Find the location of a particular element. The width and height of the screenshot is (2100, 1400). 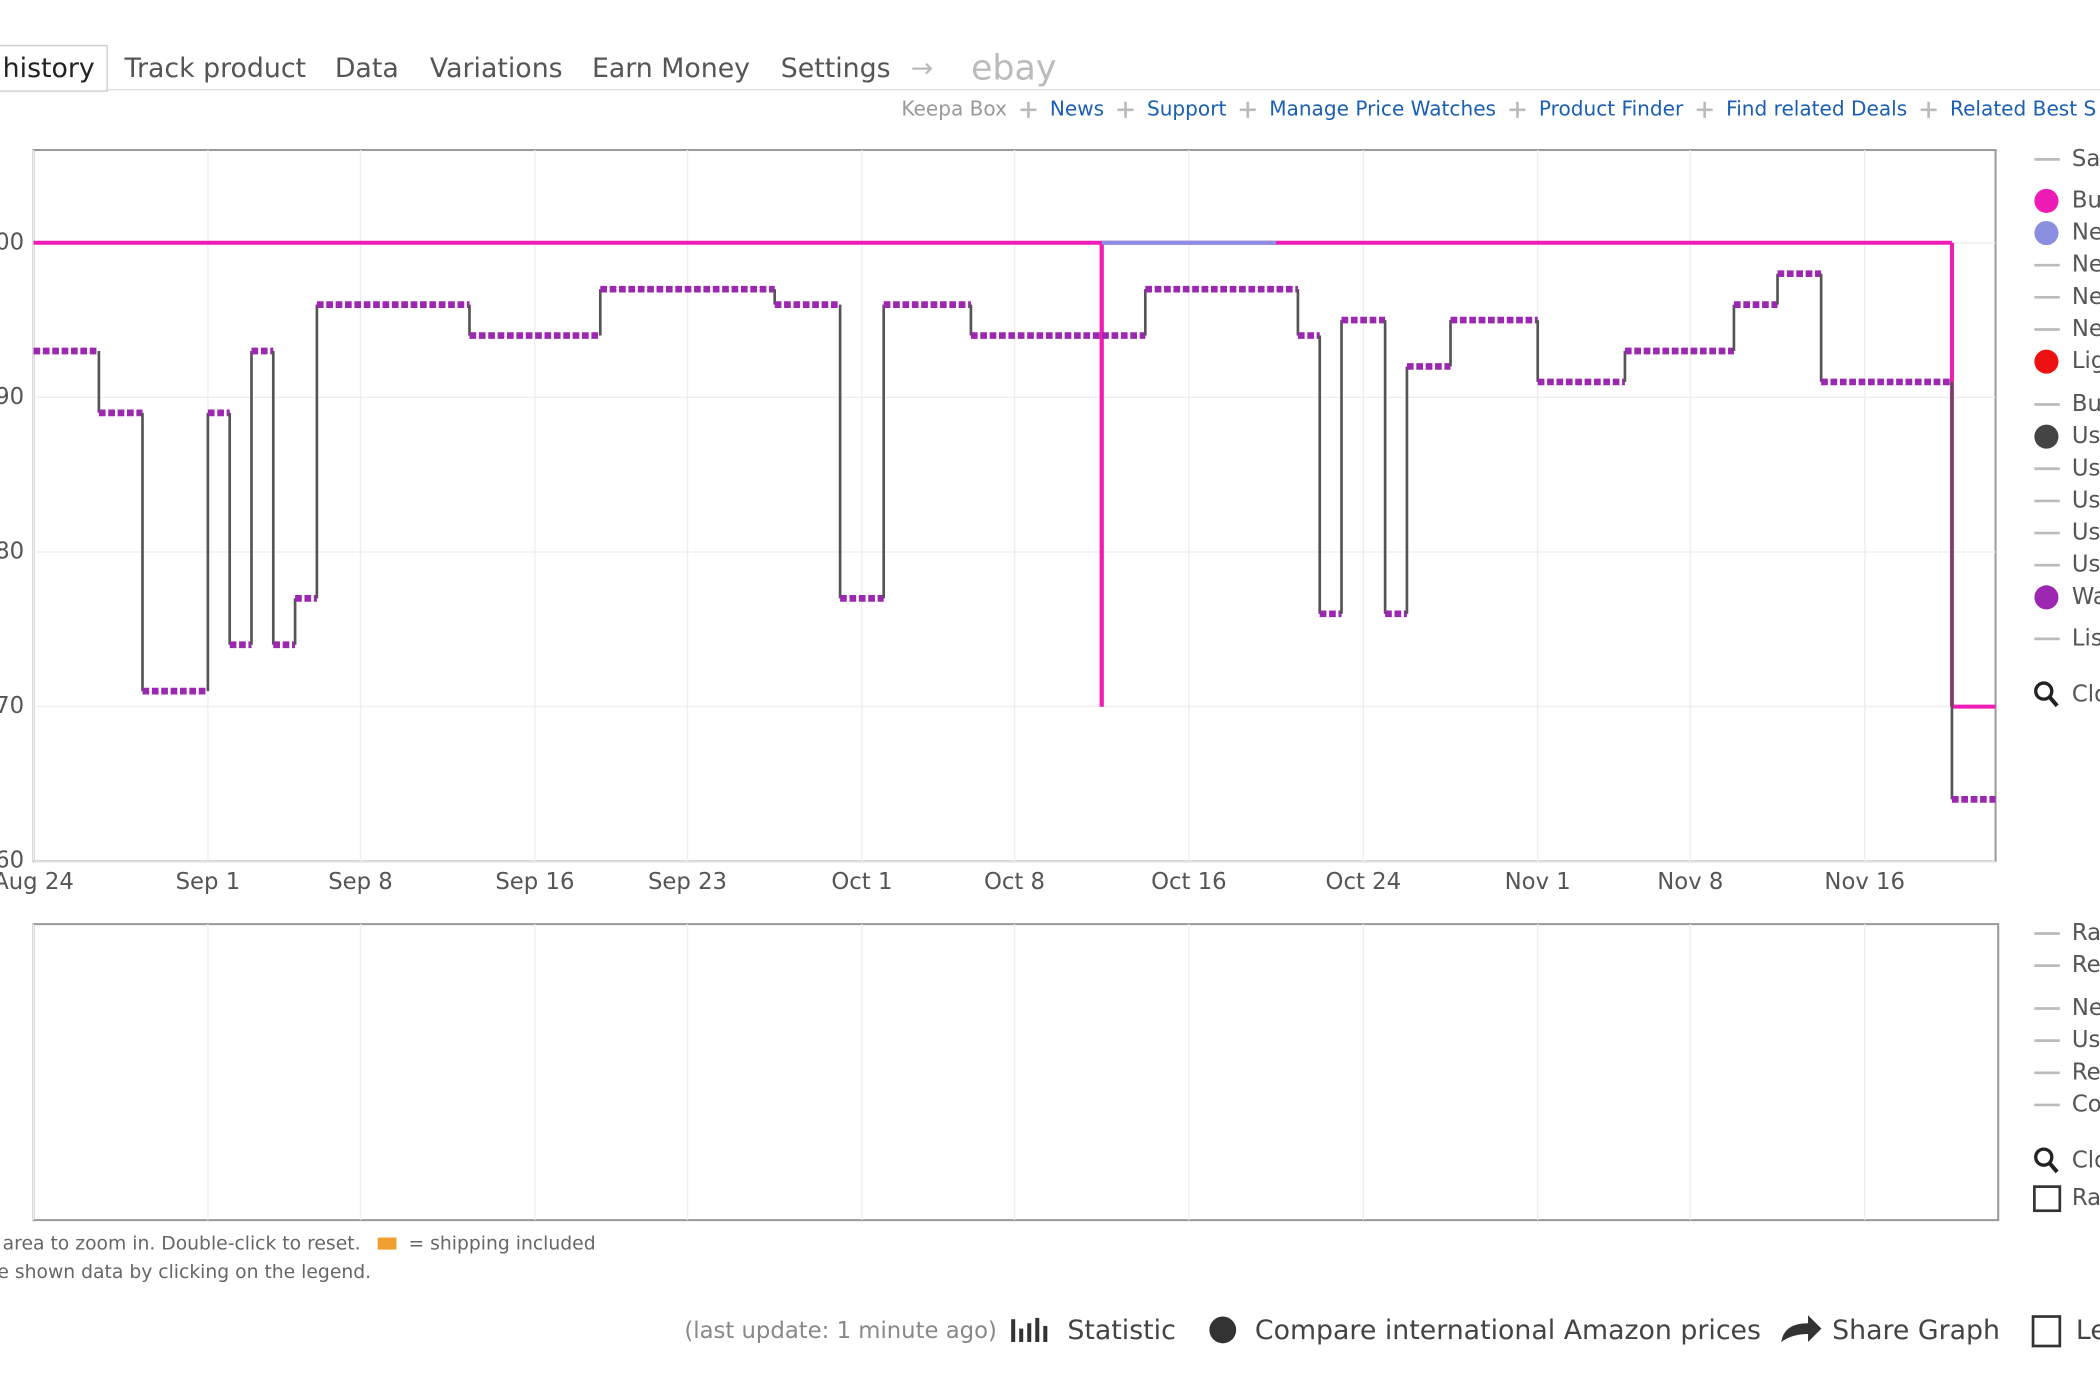

nav-link: Support is located at coordinates (1186, 108).